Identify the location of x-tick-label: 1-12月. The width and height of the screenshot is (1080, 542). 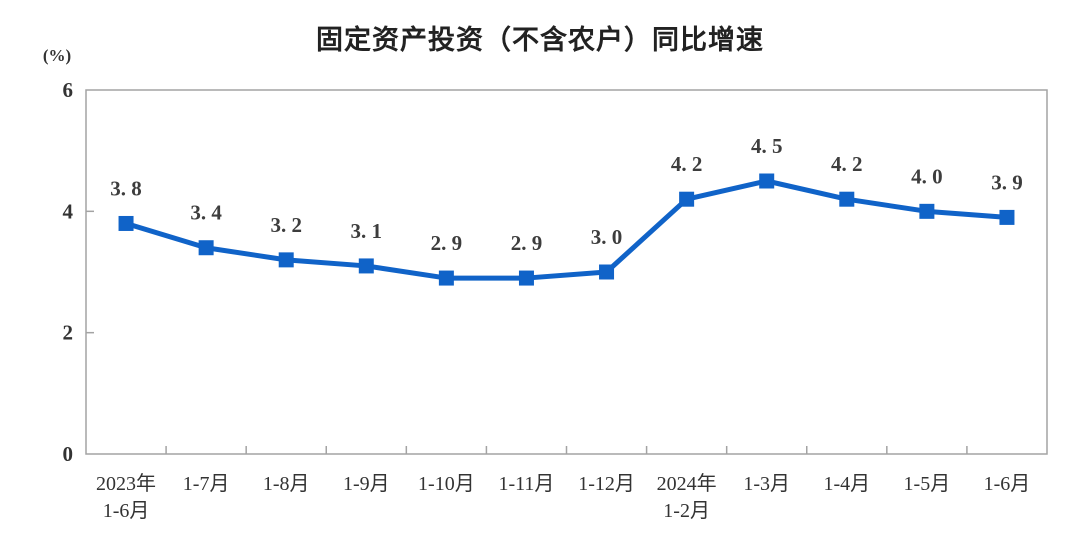
(606, 484).